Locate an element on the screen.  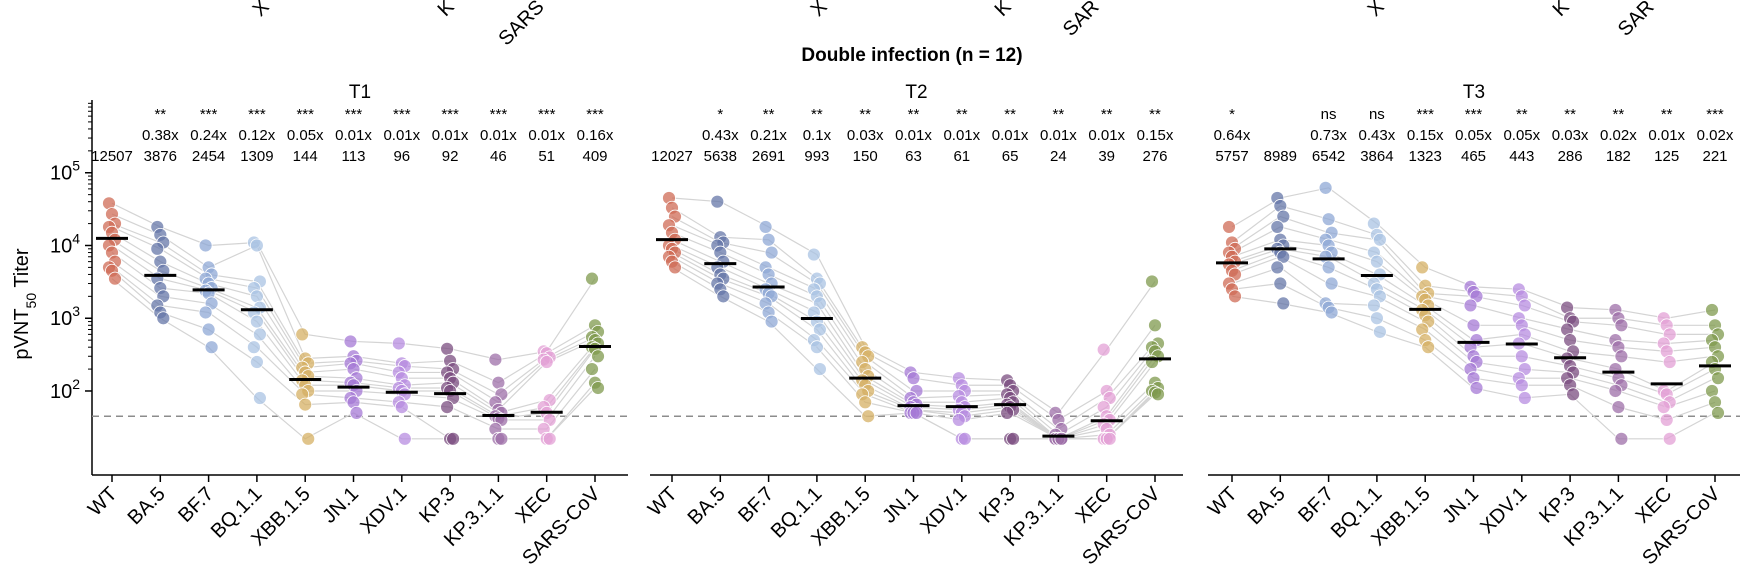
median-value-label: 1309 is located at coordinates (256, 156).